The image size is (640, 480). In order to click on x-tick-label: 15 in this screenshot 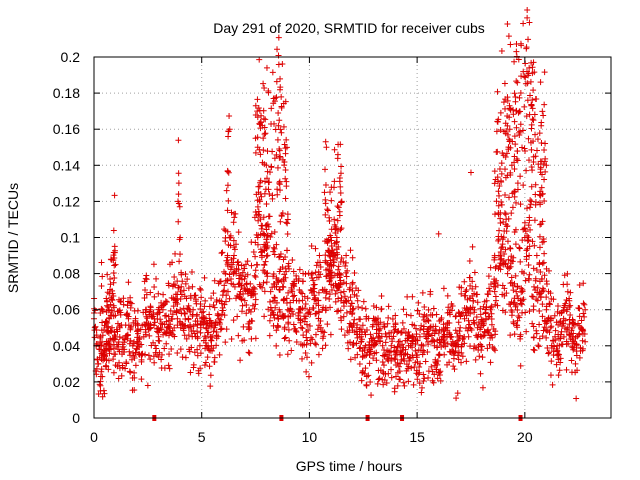, I will do `click(417, 437)`.